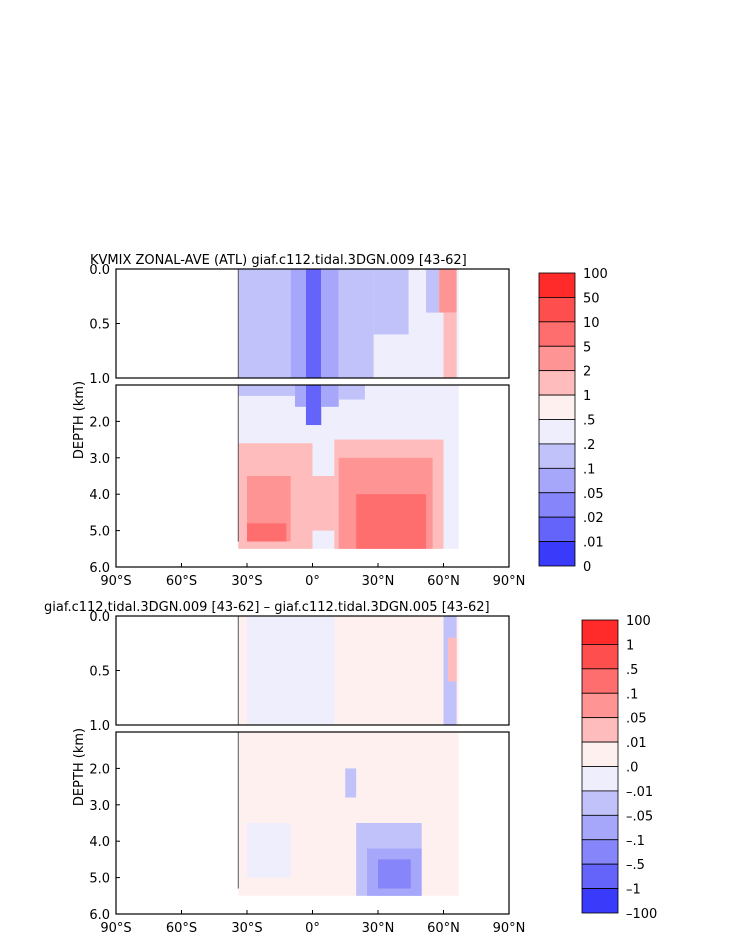 The image size is (733, 945). Describe the element at coordinates (639, 792) in the screenshot. I see `colorbar-label: –.01` at that location.